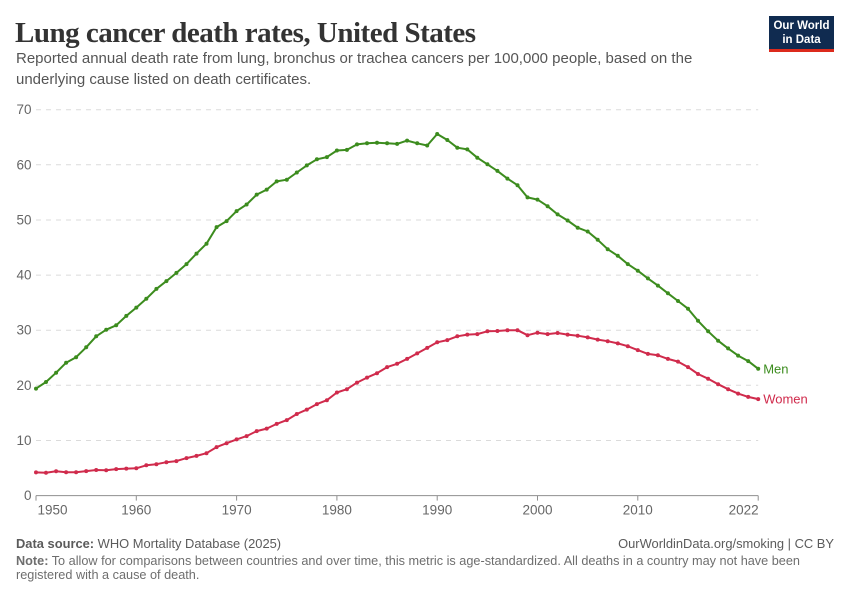 The width and height of the screenshot is (850, 600). I want to click on svg-text: 20, so click(23, 385).